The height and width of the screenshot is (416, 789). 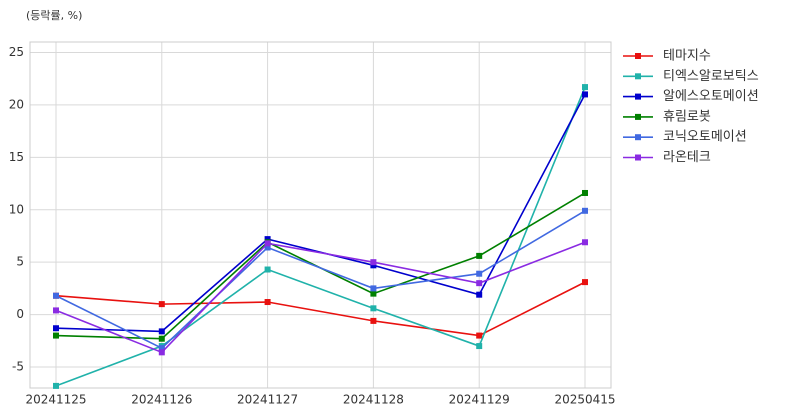 I want to click on x-tick-label: 20241129, so click(x=479, y=400).